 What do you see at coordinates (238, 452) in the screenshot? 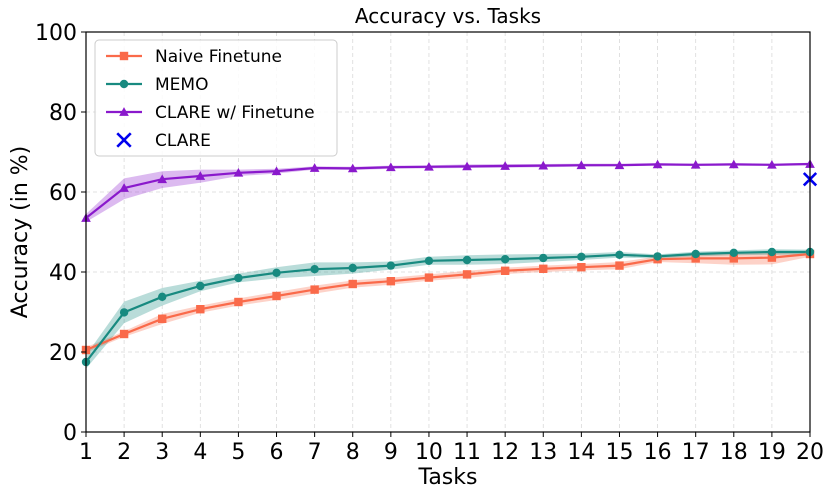
I see `x-tick-label: 5` at bounding box center [238, 452].